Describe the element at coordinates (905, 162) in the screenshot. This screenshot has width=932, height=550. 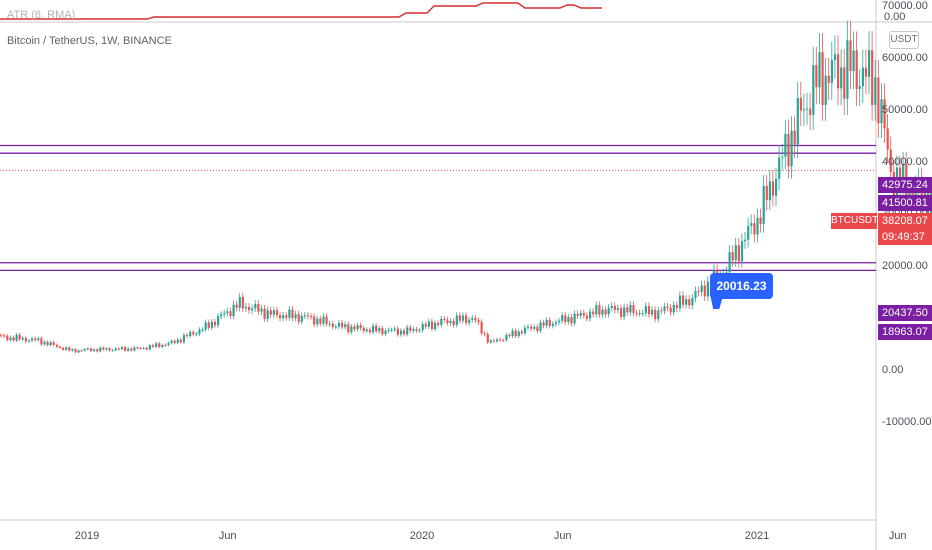
I see `y-tick-label: 40000.00` at that location.